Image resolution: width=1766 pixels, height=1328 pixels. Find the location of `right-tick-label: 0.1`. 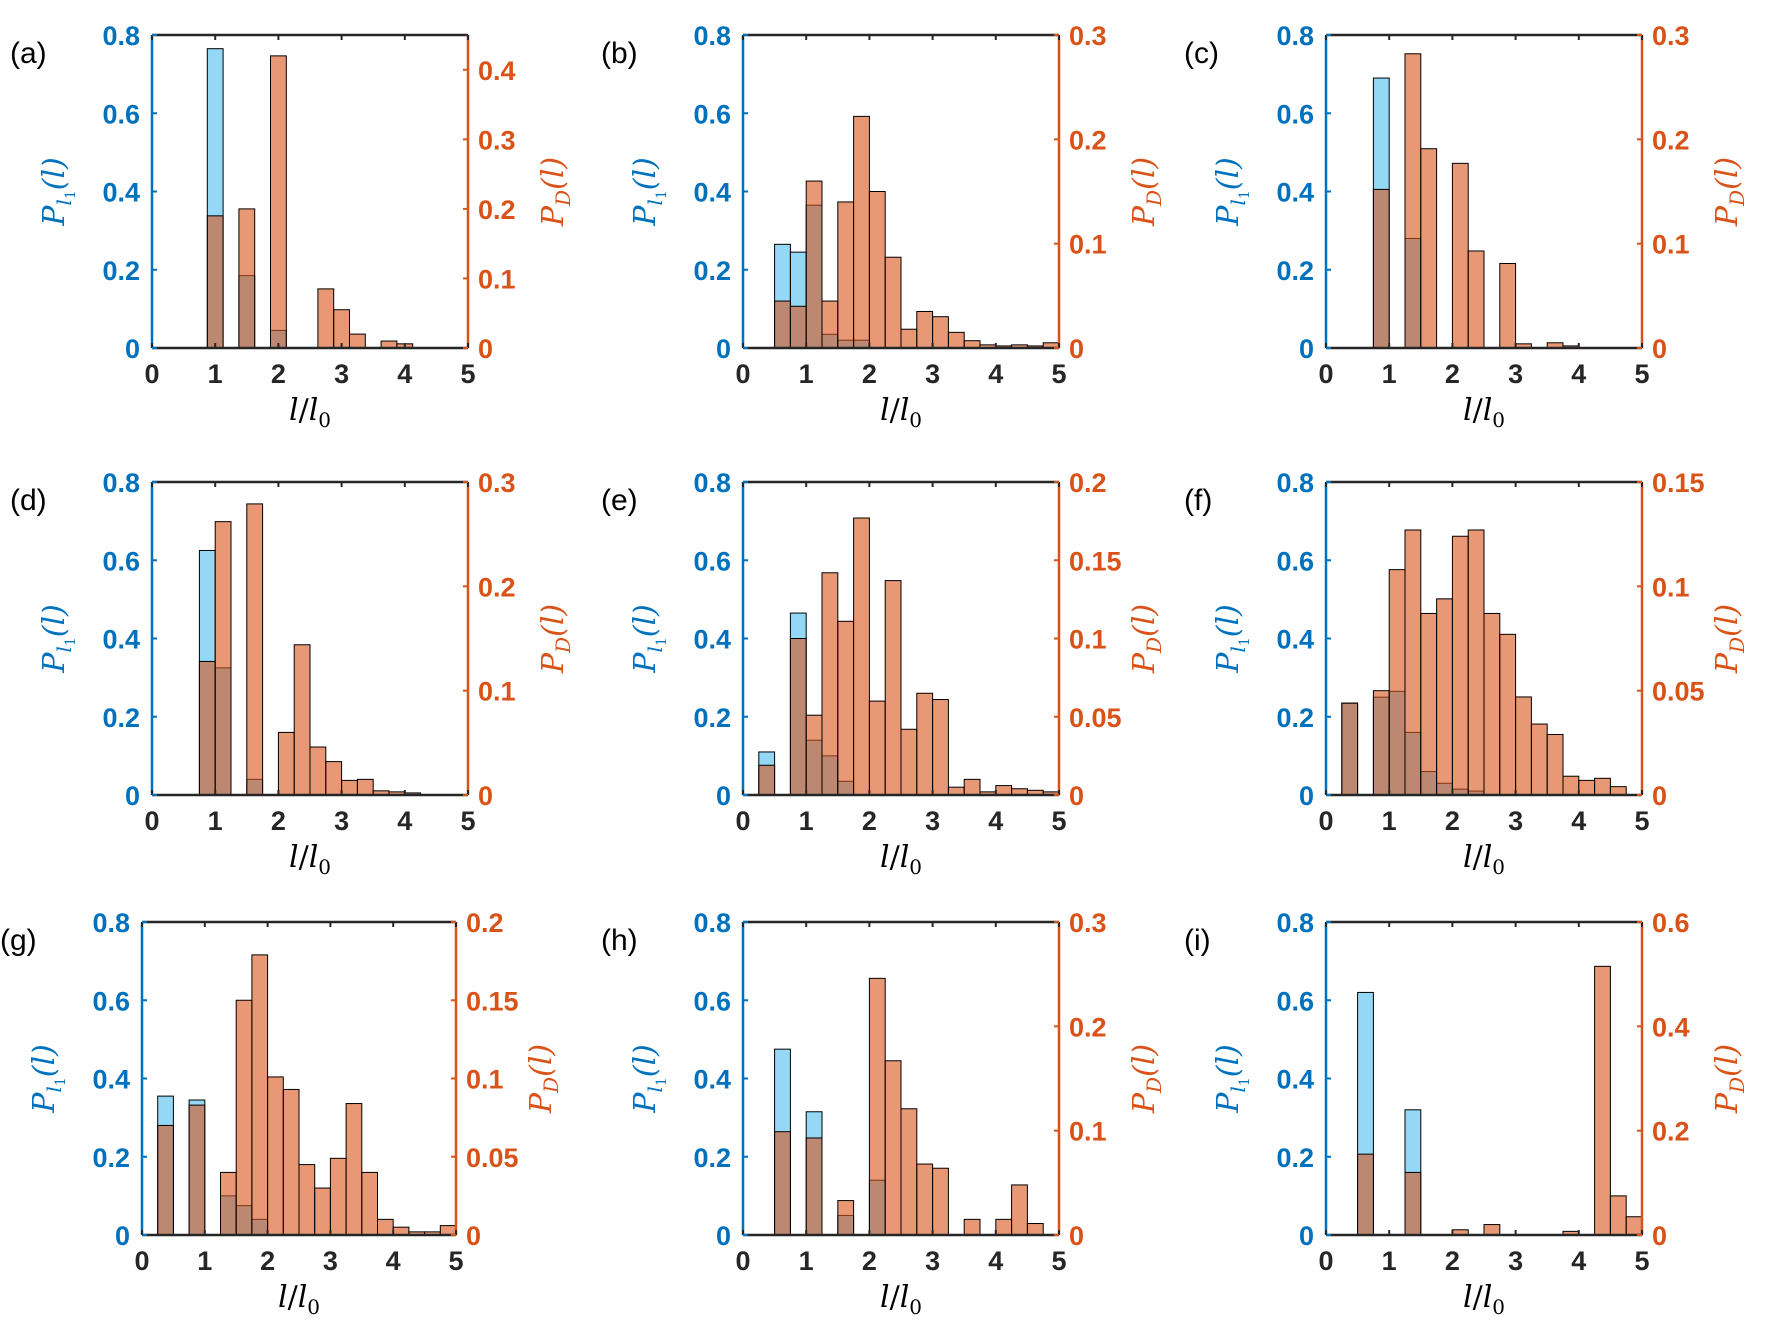

right-tick-label: 0.1 is located at coordinates (1671, 587).